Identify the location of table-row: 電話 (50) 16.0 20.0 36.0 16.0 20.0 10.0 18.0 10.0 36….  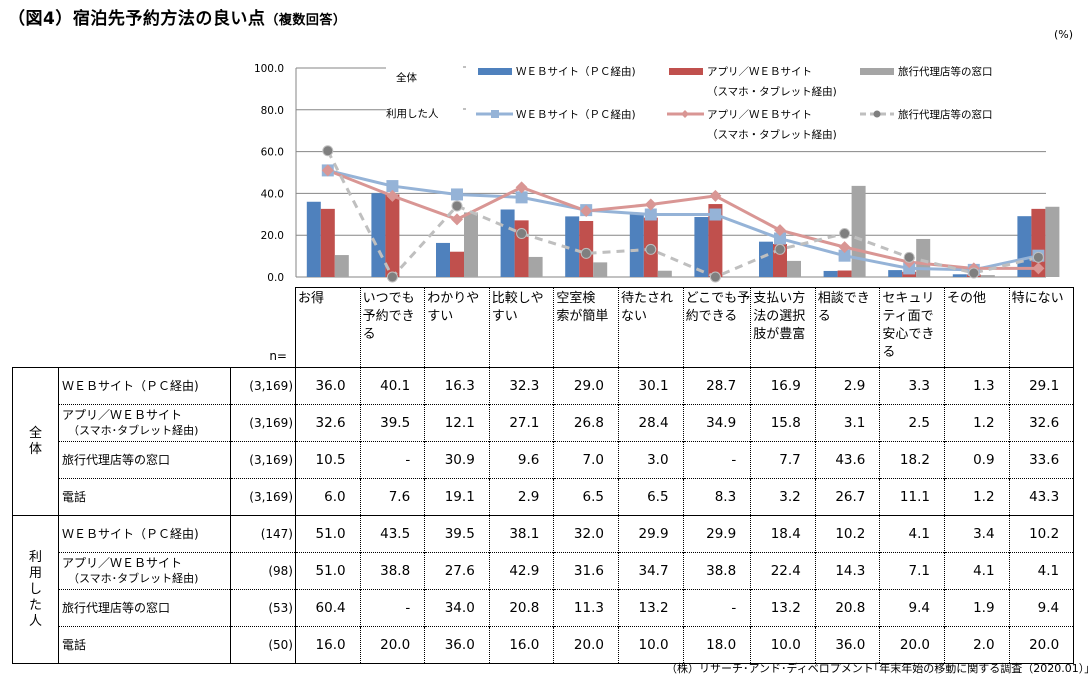
(544, 645).